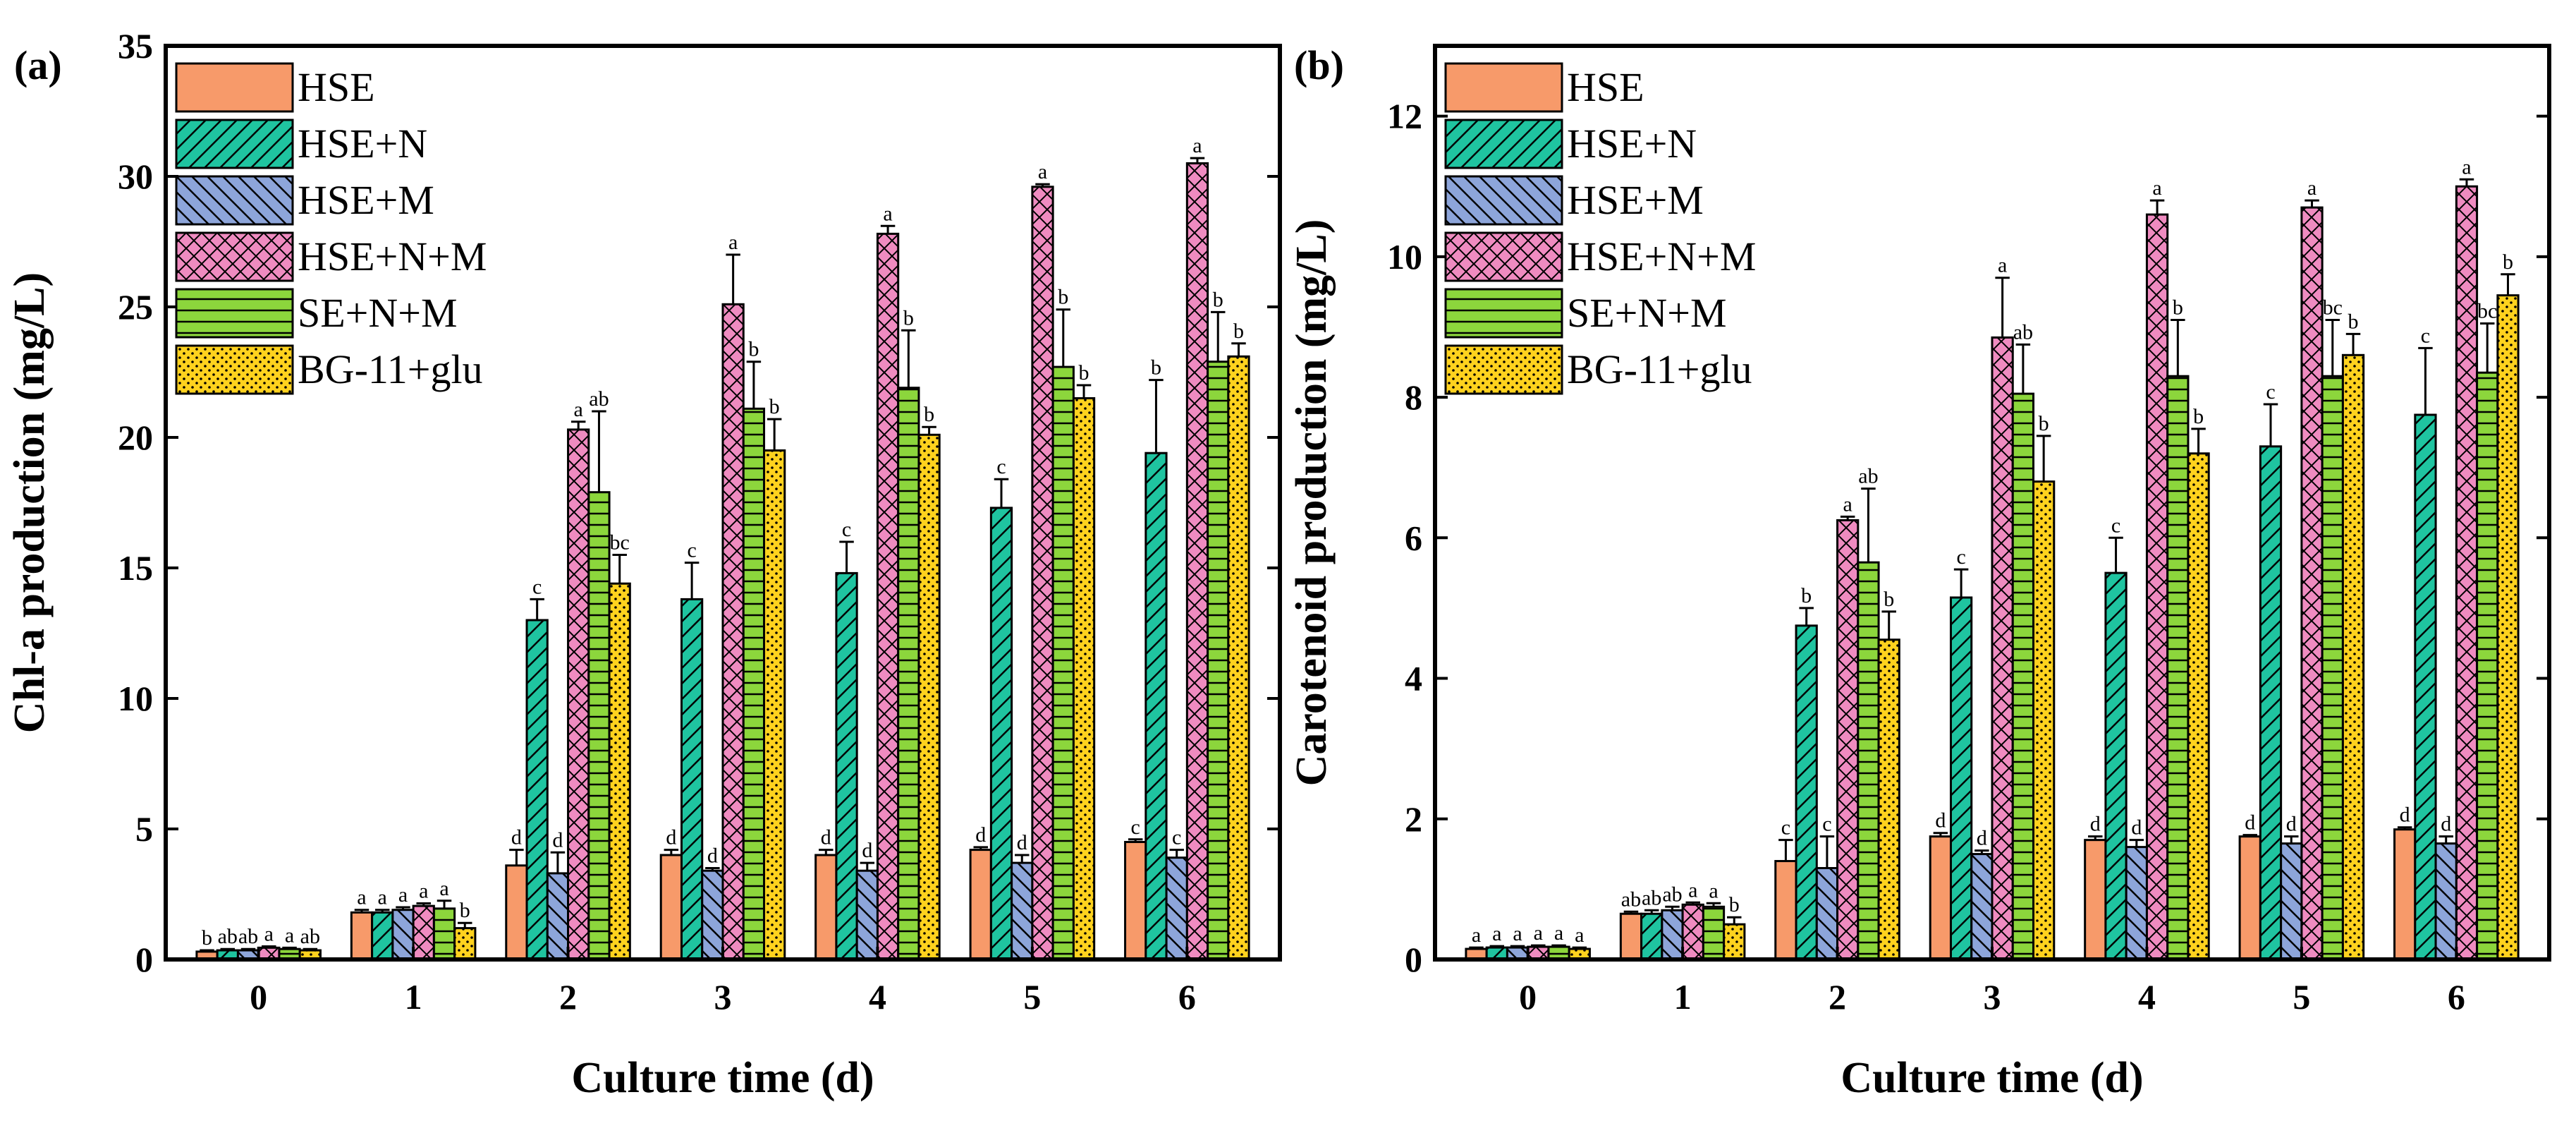 This screenshot has height=1133, width=2576. I want to click on y-tick-label: 5, so click(144, 829).